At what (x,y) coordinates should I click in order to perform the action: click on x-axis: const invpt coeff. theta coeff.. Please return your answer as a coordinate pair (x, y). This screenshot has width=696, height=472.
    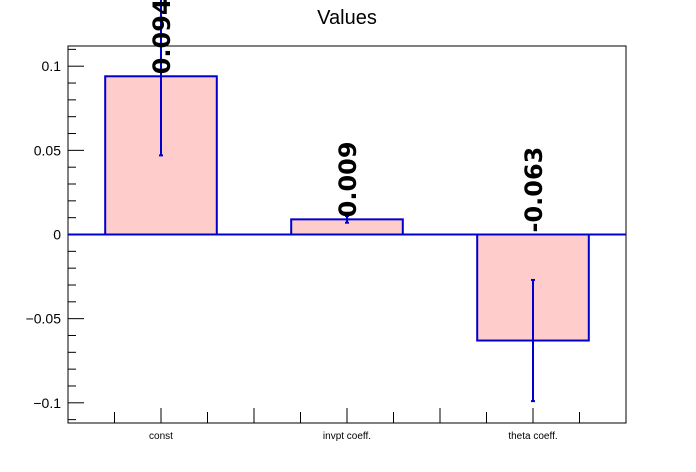
    Looking at the image, I should click on (347, 425).